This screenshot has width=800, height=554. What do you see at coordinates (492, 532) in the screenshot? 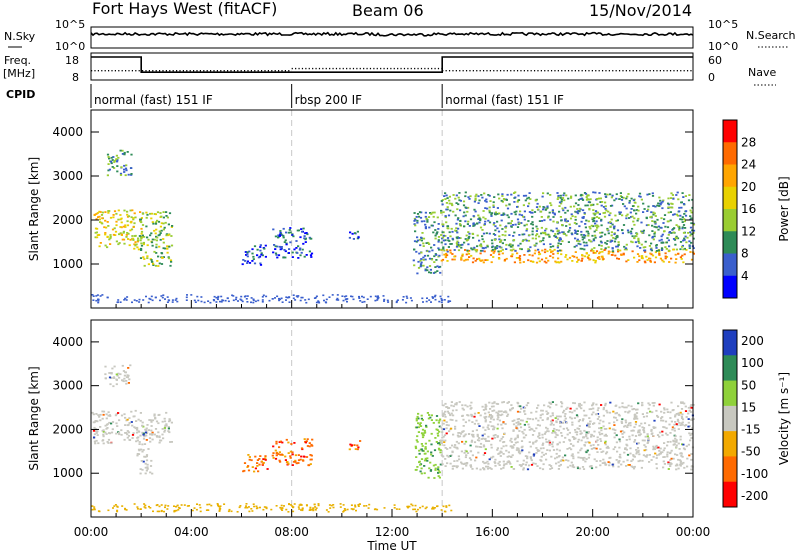
I see `xtick-4: 16:00` at bounding box center [492, 532].